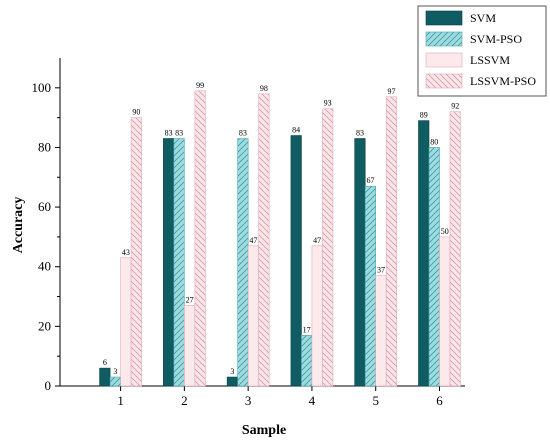 The width and height of the screenshot is (550, 446). Describe the element at coordinates (391, 91) in the screenshot. I see `data-label: 97` at that location.